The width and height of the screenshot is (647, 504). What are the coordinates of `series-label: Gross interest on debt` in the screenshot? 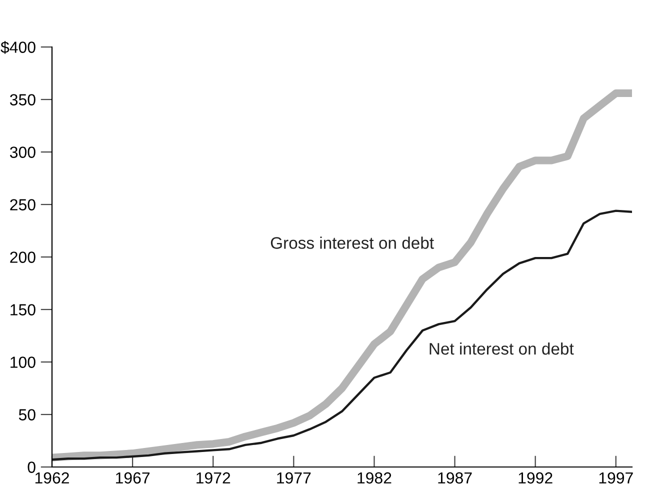 It's located at (352, 242).